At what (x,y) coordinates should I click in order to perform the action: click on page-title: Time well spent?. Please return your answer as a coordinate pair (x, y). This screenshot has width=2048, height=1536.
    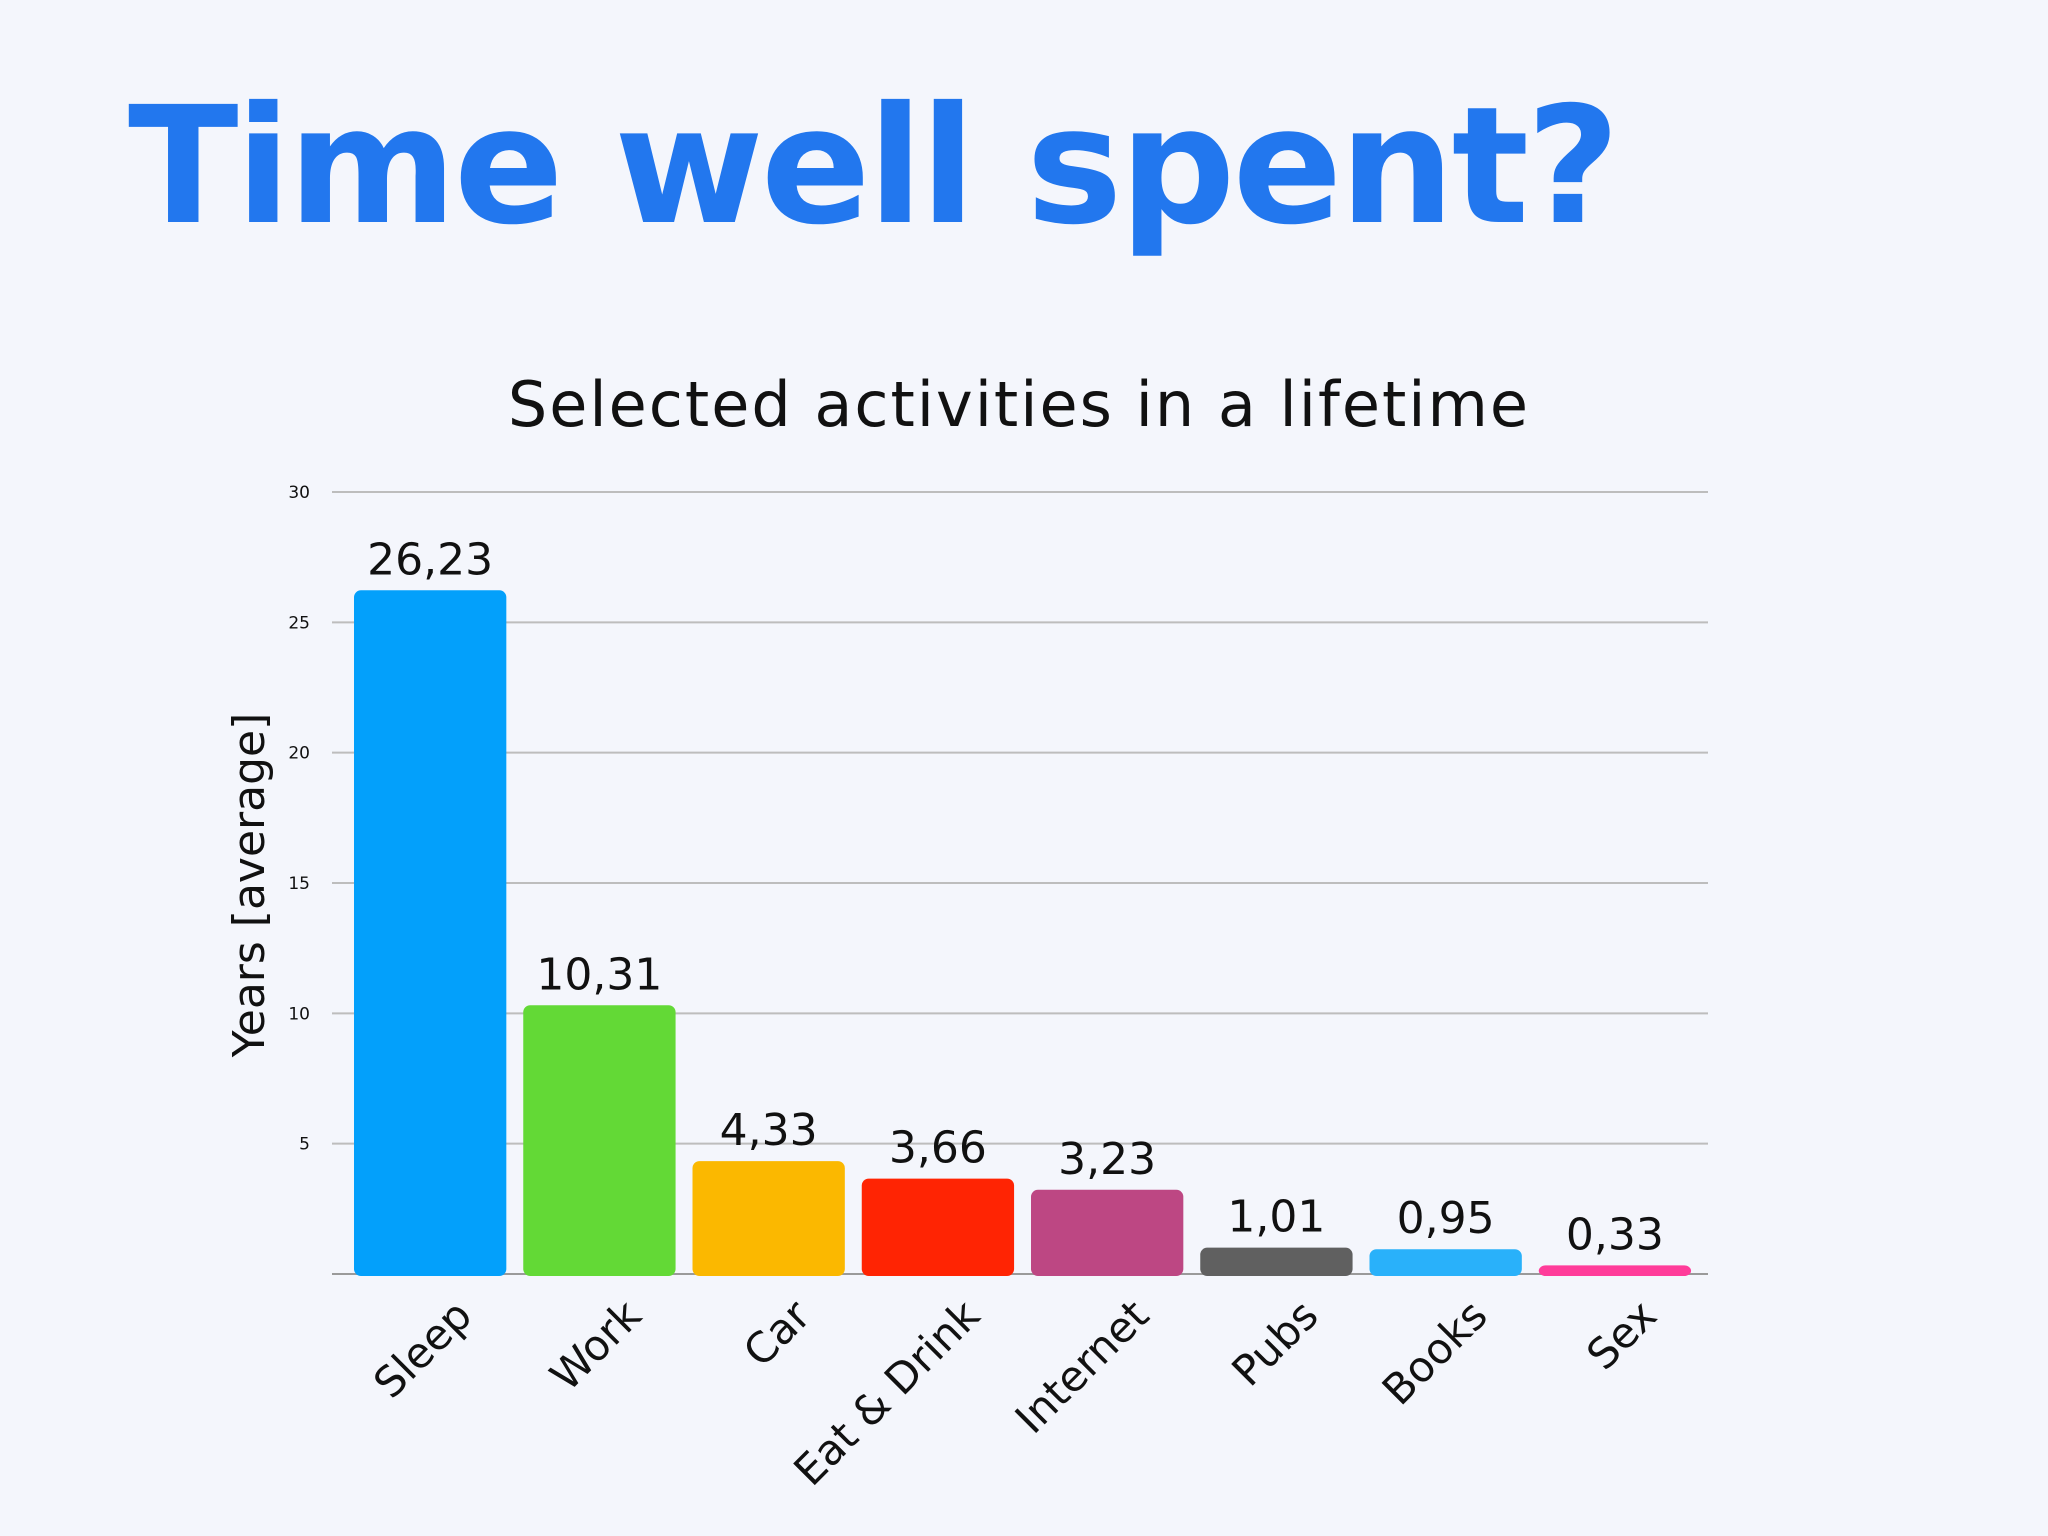
    Looking at the image, I should click on (874, 167).